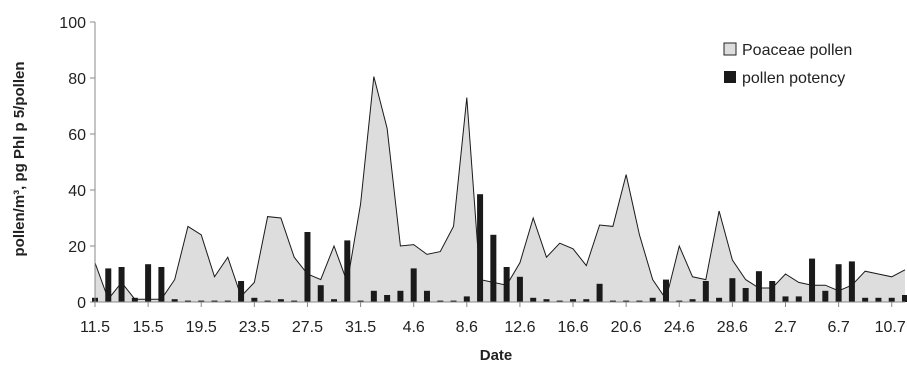 This screenshot has width=907, height=367. I want to click on bar-pollen-potency-6.7, so click(838, 283).